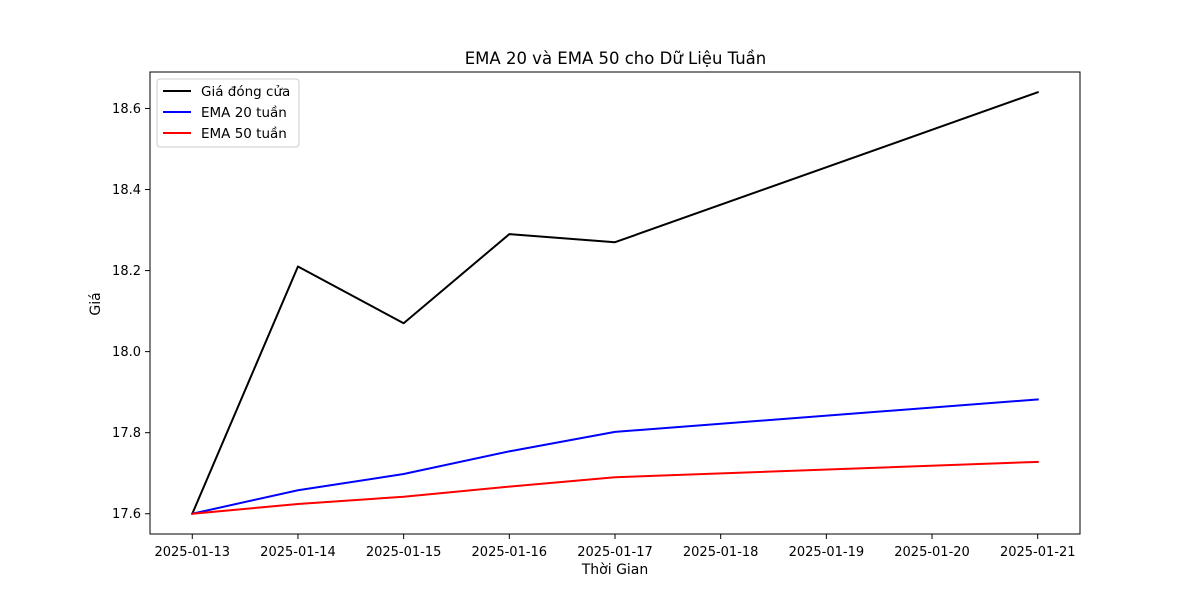 Image resolution: width=1200 pixels, height=600 pixels. Describe the element at coordinates (126, 514) in the screenshot. I see `y-tick-label: 17.6` at that location.